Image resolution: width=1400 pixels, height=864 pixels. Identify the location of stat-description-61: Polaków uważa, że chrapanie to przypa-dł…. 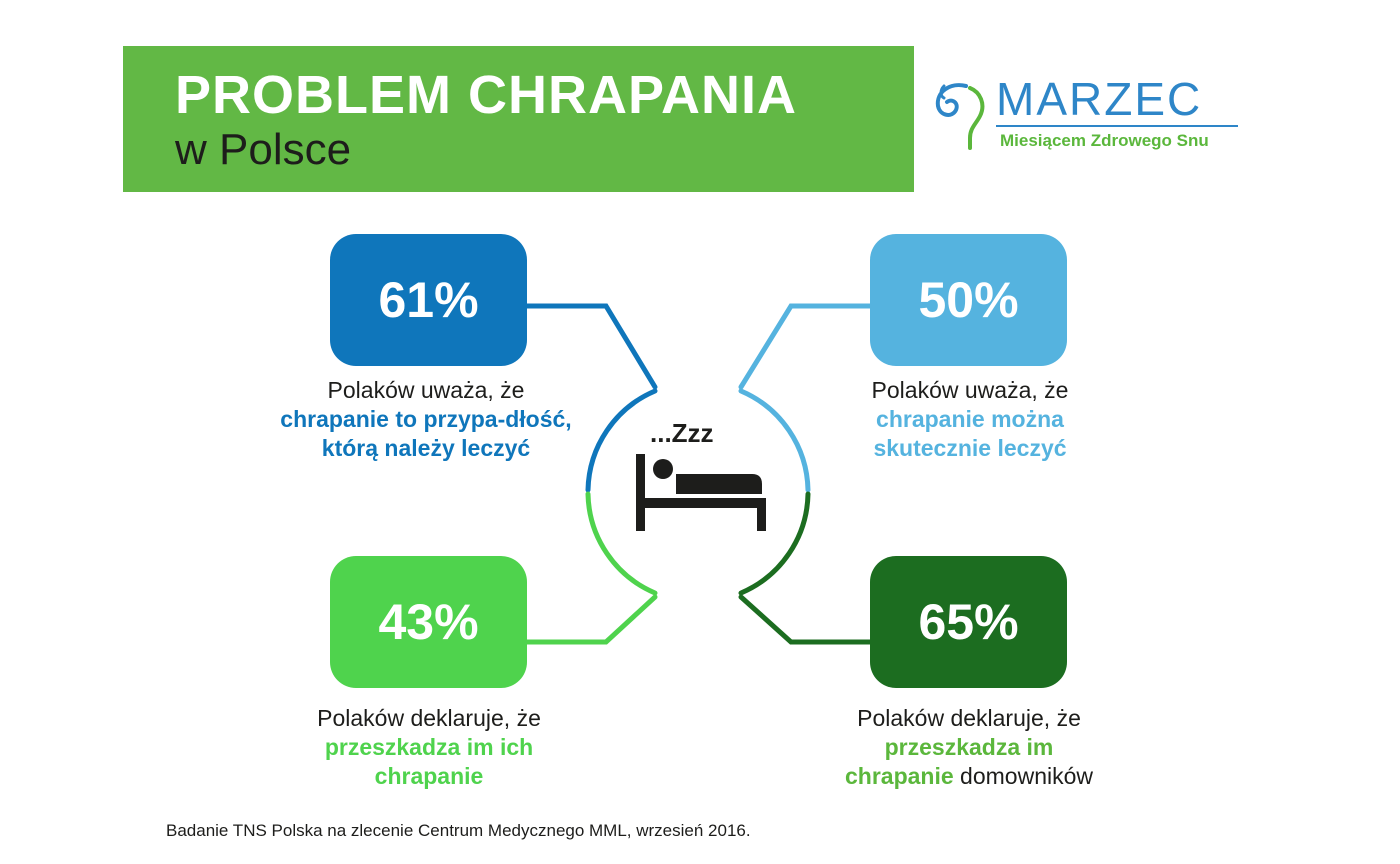
(426, 419).